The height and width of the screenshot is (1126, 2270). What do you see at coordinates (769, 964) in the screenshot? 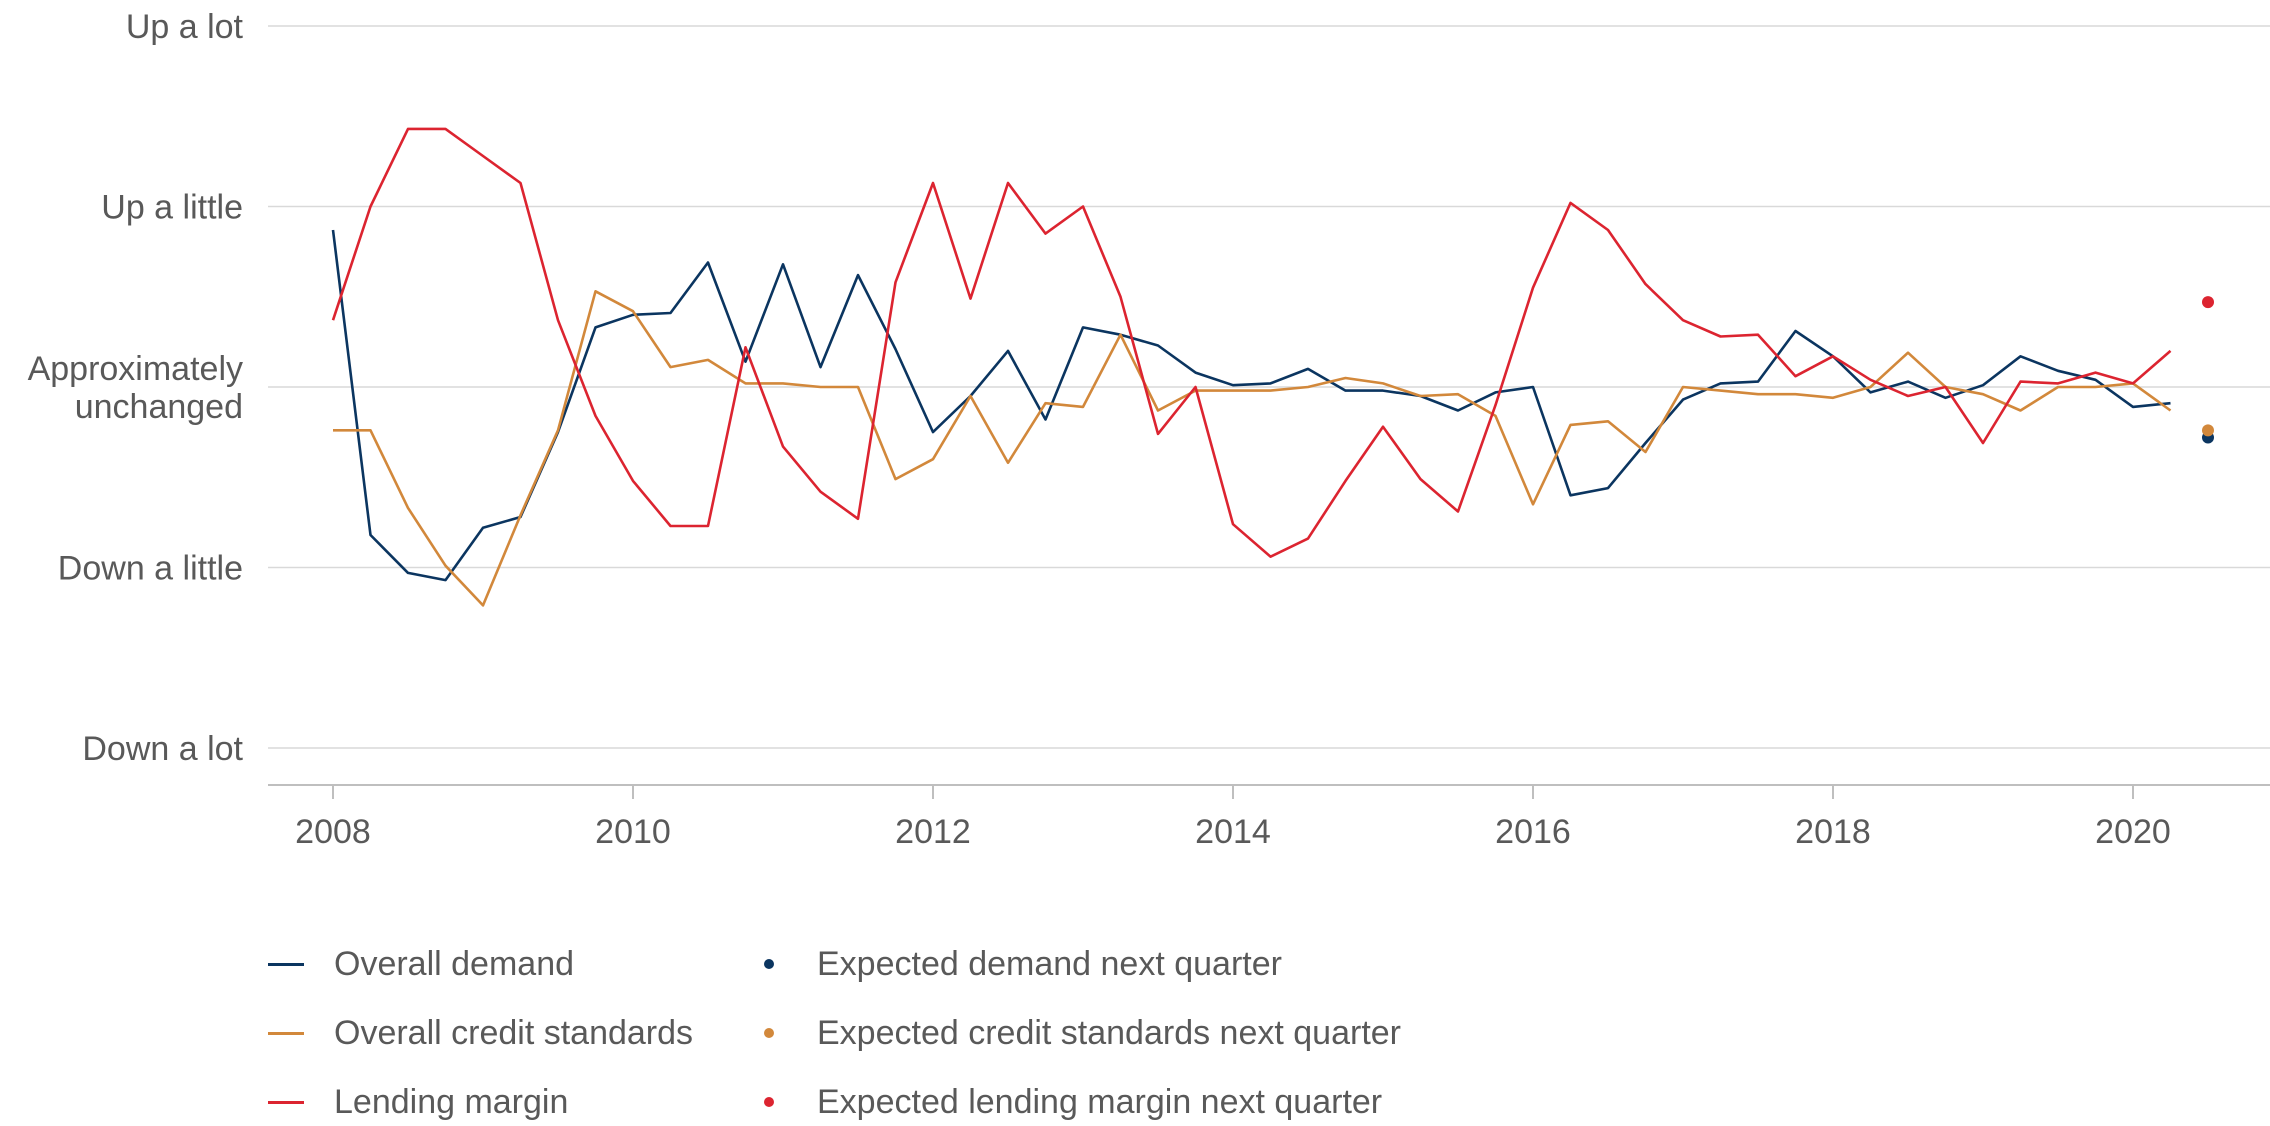
I see `expected-demand-dot-swatch` at bounding box center [769, 964].